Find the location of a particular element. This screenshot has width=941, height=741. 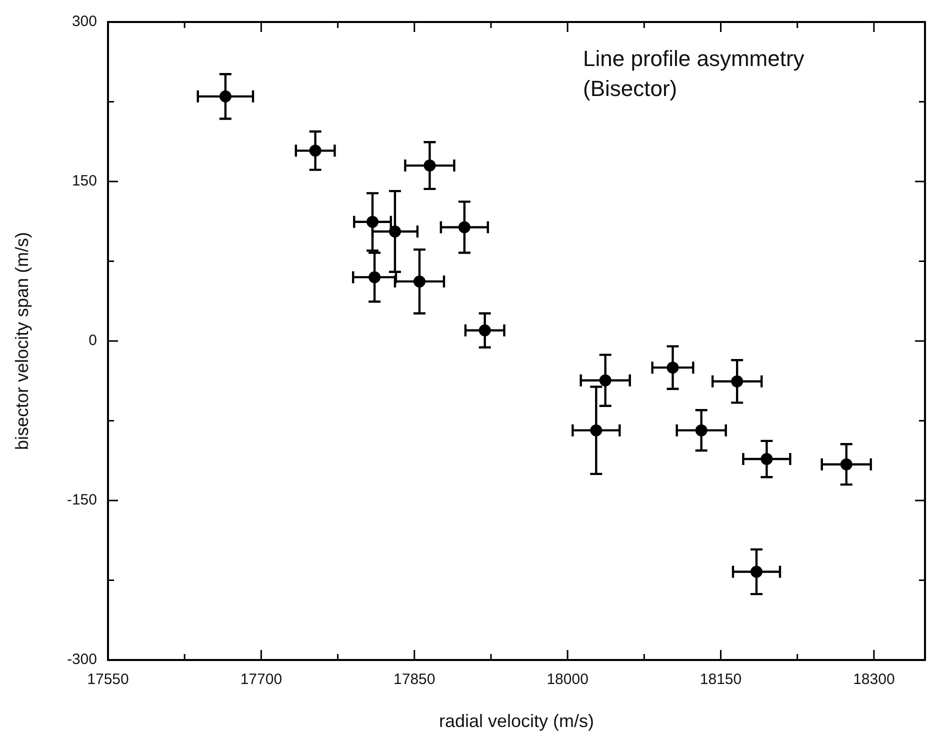

x-tick-label: 17700 is located at coordinates (261, 679).